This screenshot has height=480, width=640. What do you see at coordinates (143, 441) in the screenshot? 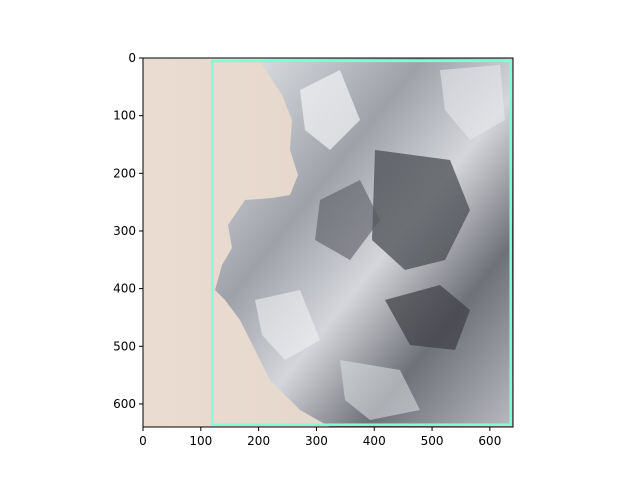
I see `x-tick-label: 0` at bounding box center [143, 441].